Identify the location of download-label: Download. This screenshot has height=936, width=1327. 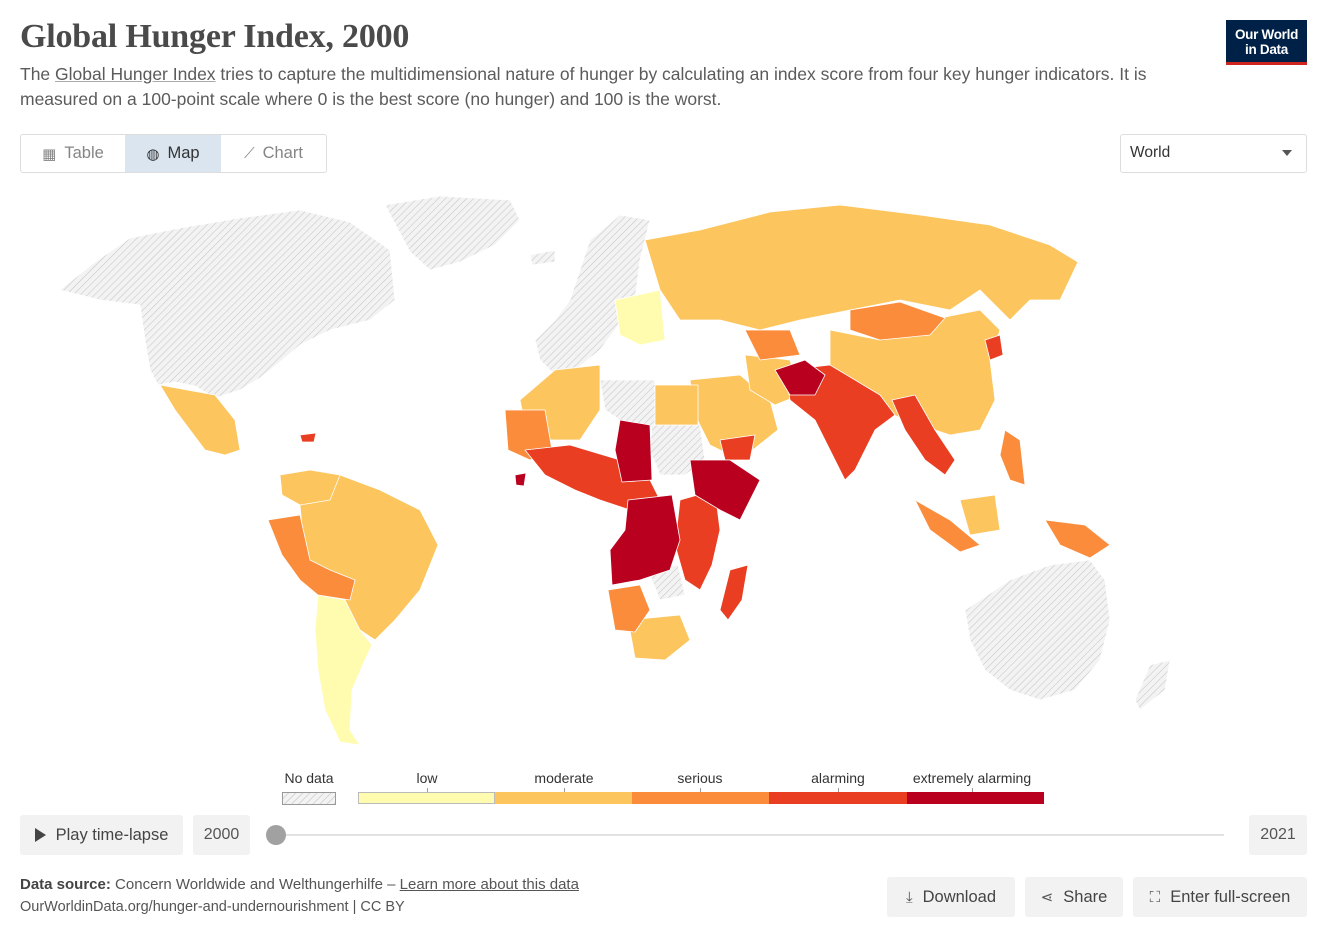
(959, 896).